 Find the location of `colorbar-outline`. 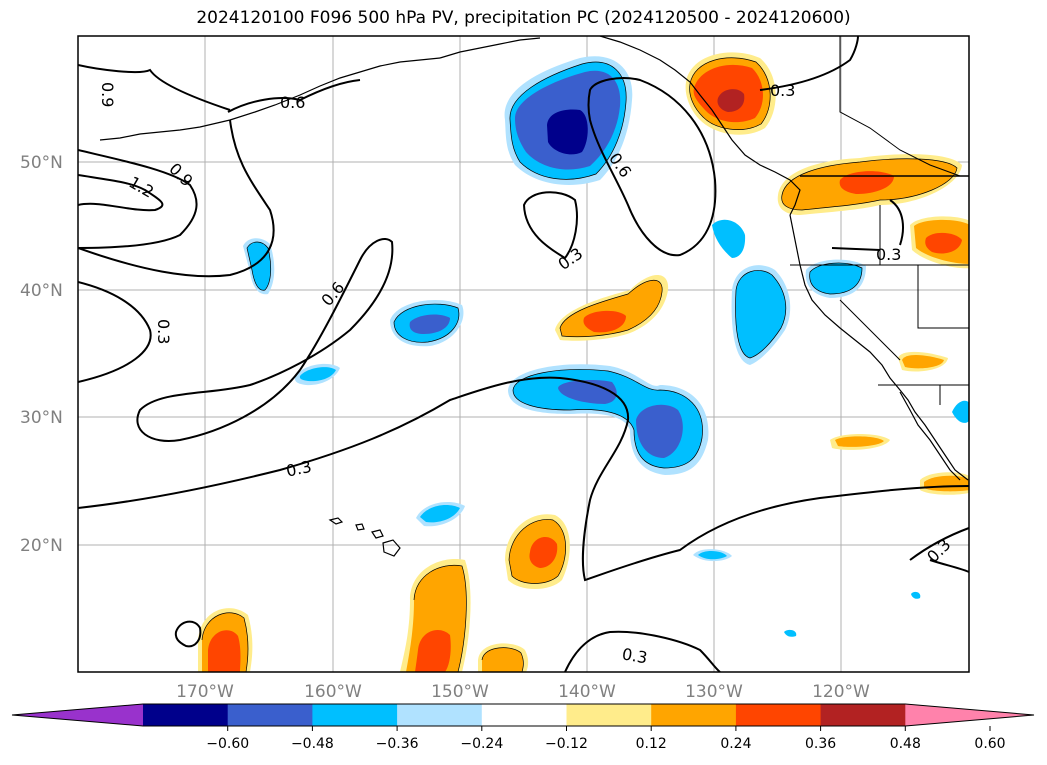

colorbar-outline is located at coordinates (523, 715).